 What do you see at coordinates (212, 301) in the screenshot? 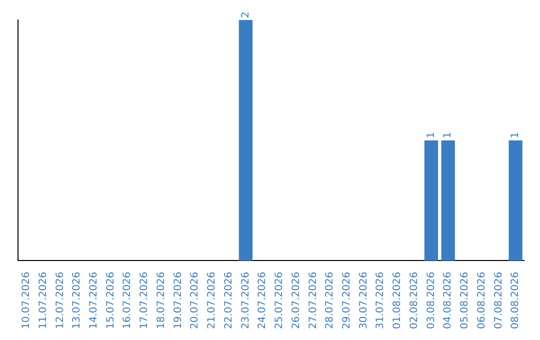
I see `x-tick-label: 21.07.2026` at bounding box center [212, 301].